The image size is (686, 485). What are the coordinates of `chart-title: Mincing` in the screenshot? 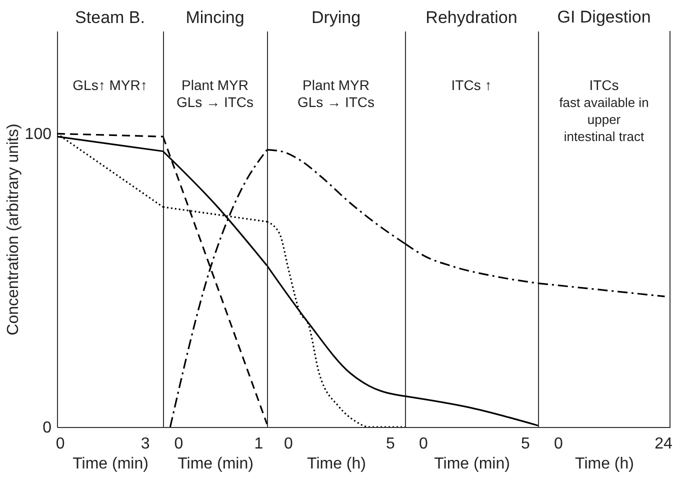 It's located at (215, 17).